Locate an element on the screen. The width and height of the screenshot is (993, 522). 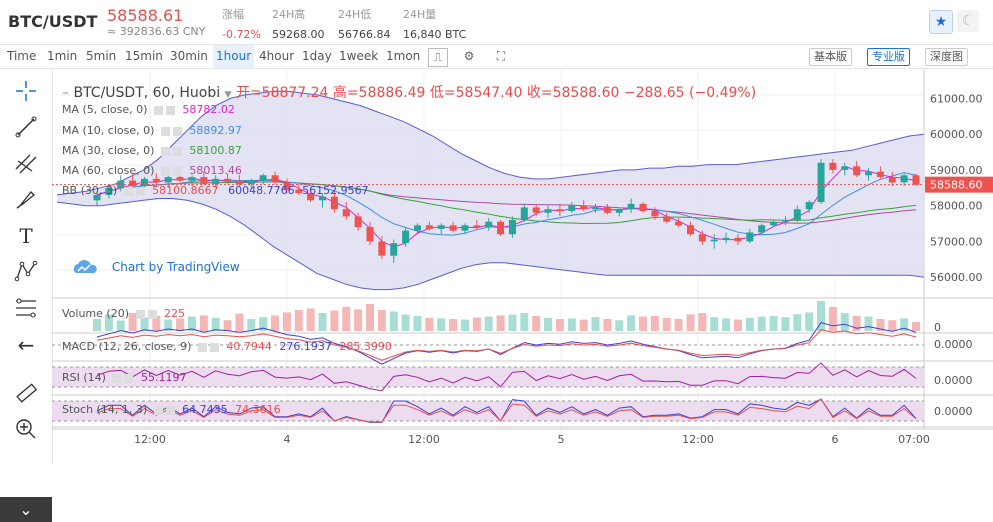
interval-1week: 1week is located at coordinates (359, 56).